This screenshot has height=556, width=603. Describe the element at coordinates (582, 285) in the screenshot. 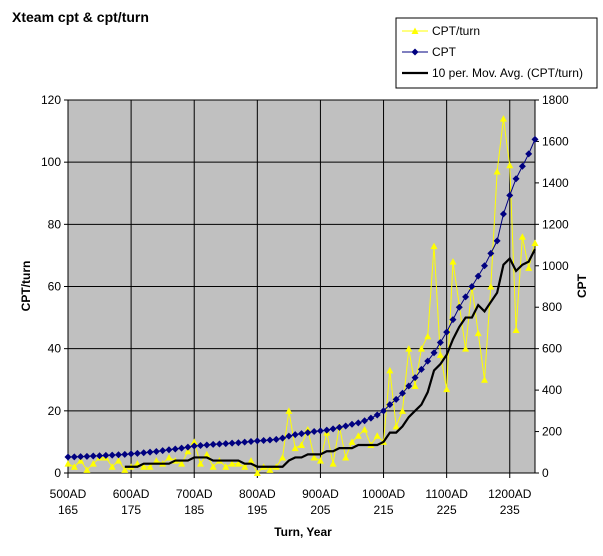

I see `y2-axis-title: CPT` at that location.